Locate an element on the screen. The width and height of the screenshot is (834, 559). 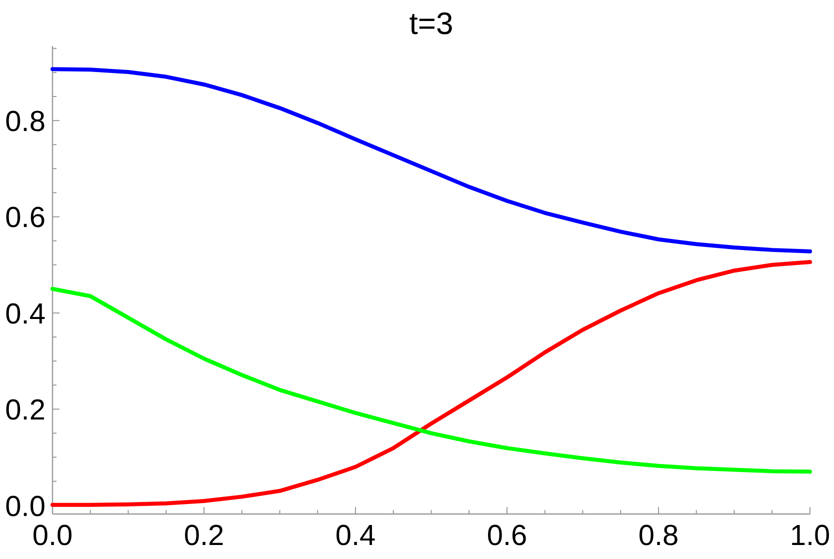
y-tick-label: 0.8 is located at coordinates (25, 122).